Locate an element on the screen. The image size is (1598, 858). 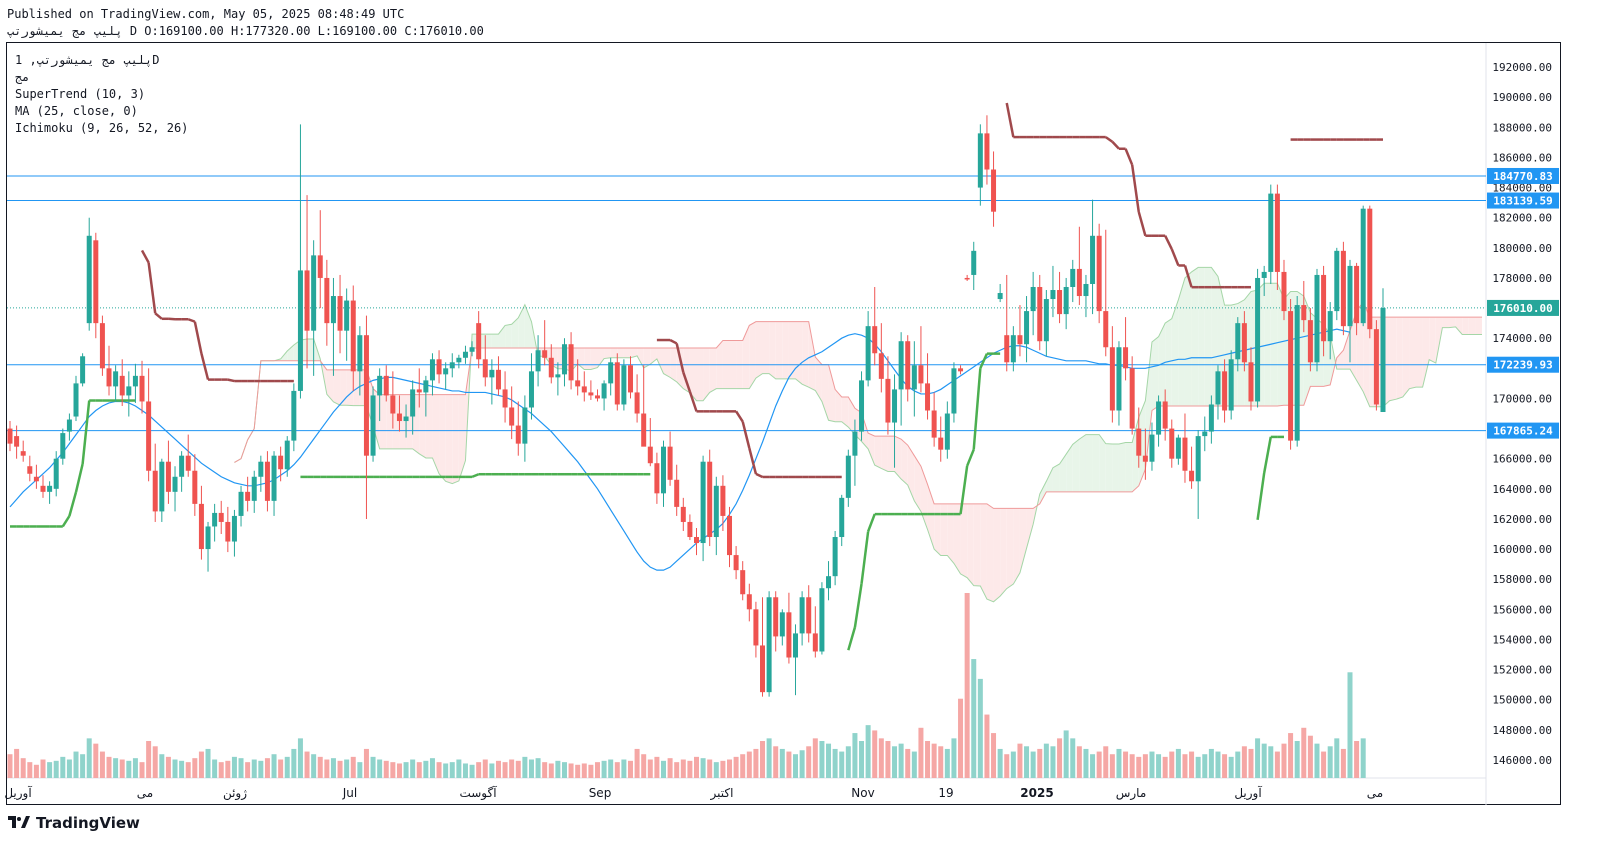
tradingview-logo: TradingView is located at coordinates (74, 823).